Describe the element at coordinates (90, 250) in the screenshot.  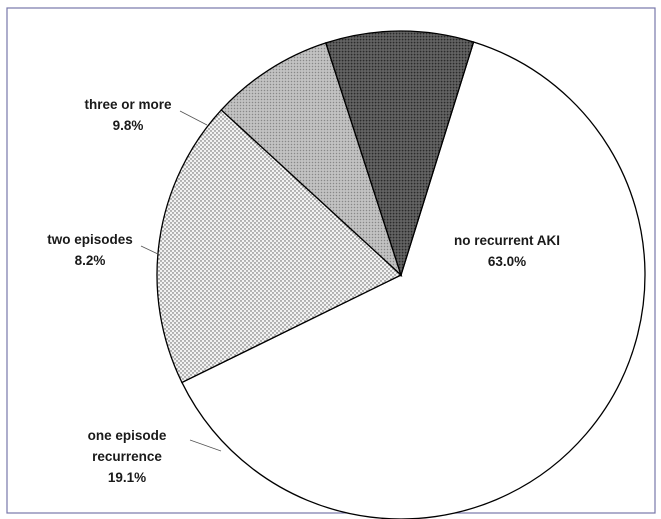
I see `slice-label: two episodes 8.2%` at that location.